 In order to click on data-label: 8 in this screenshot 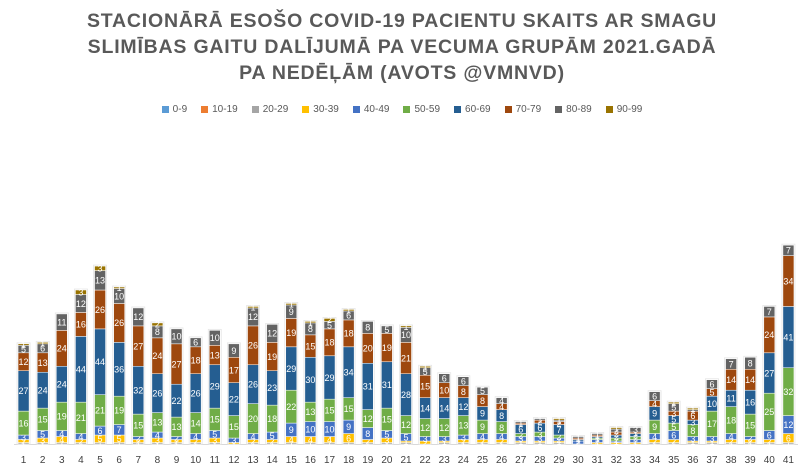, I will do `click(501, 428)`.